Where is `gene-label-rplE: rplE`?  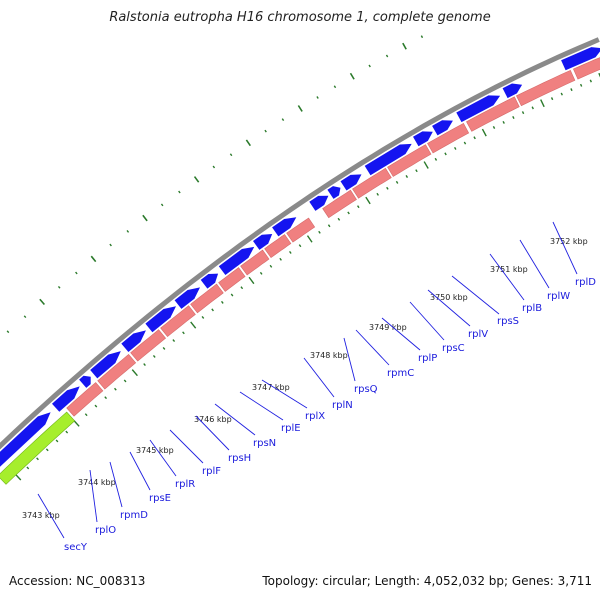
gene-label-rplE: rplE is located at coordinates (291, 428).